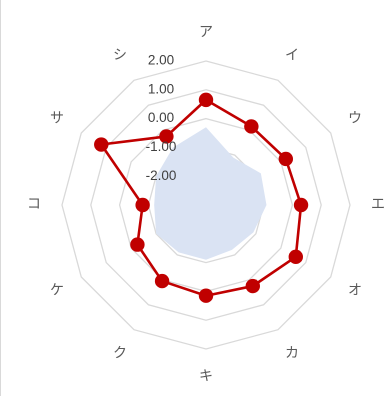  I want to click on category-label: ア, so click(206, 32).